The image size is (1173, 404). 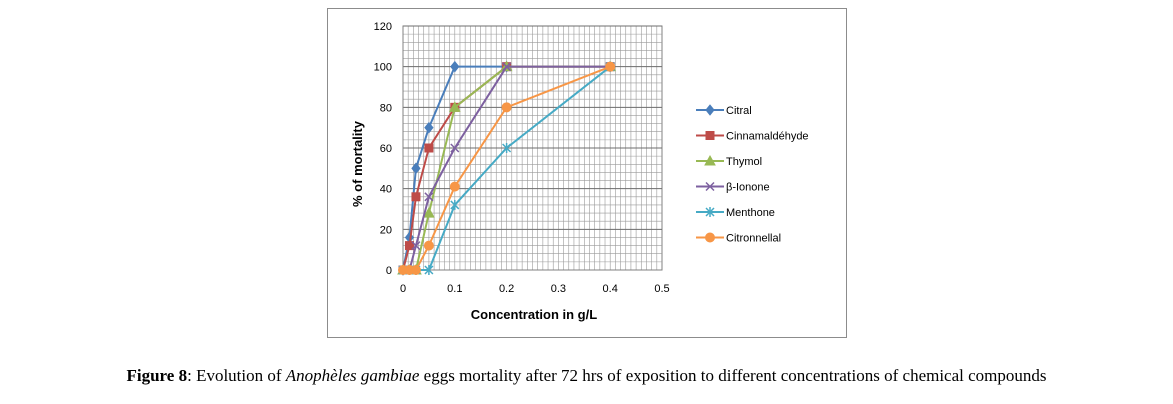 I want to click on y-tick-label: 120, so click(x=383, y=27).